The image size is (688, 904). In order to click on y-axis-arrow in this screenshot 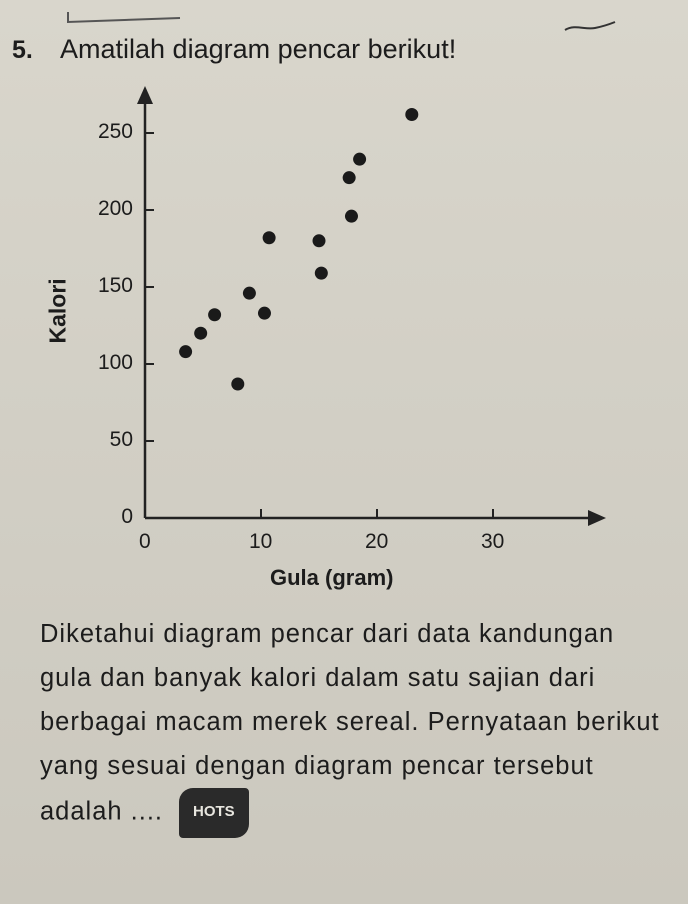, I will do `click(145, 95)`.